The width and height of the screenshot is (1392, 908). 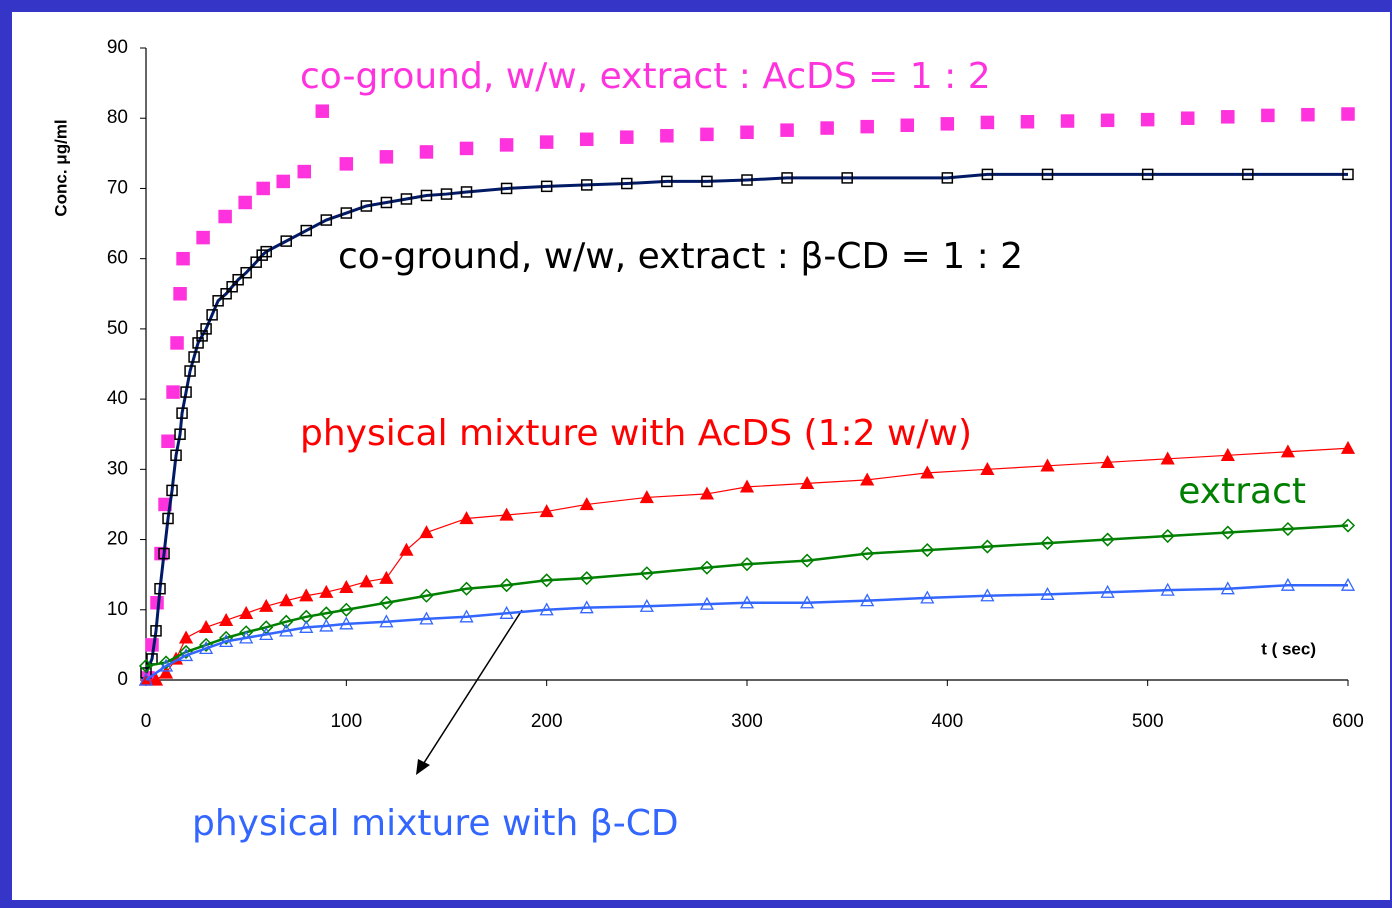 I want to click on y-tick-label: 10, so click(x=117, y=609).